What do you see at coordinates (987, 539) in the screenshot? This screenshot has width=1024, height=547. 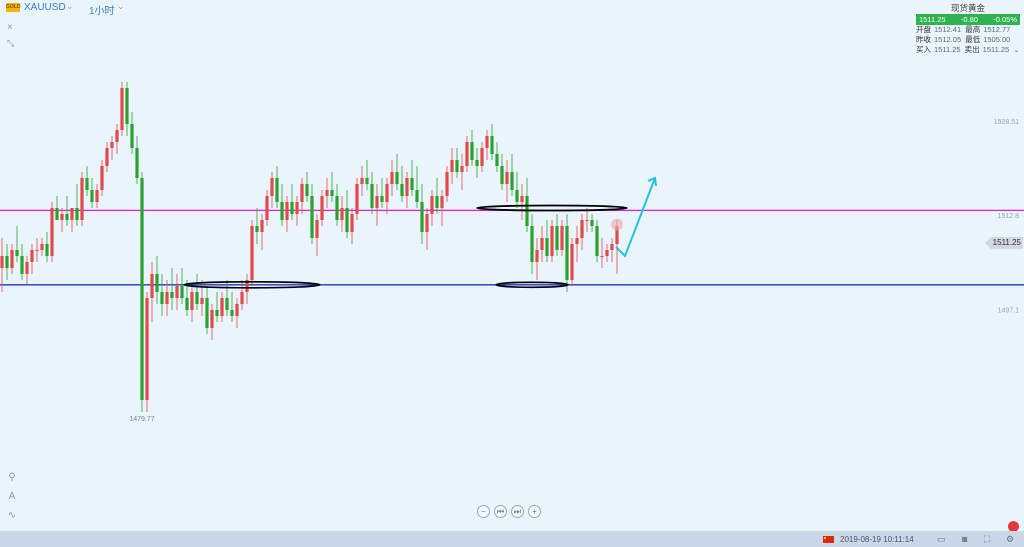 I see `fullscreen-icon: ⛶` at bounding box center [987, 539].